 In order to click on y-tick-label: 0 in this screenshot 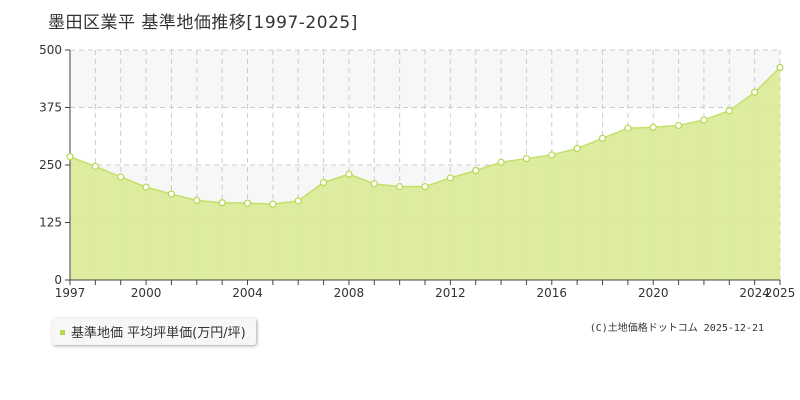, I will do `click(58, 280)`.